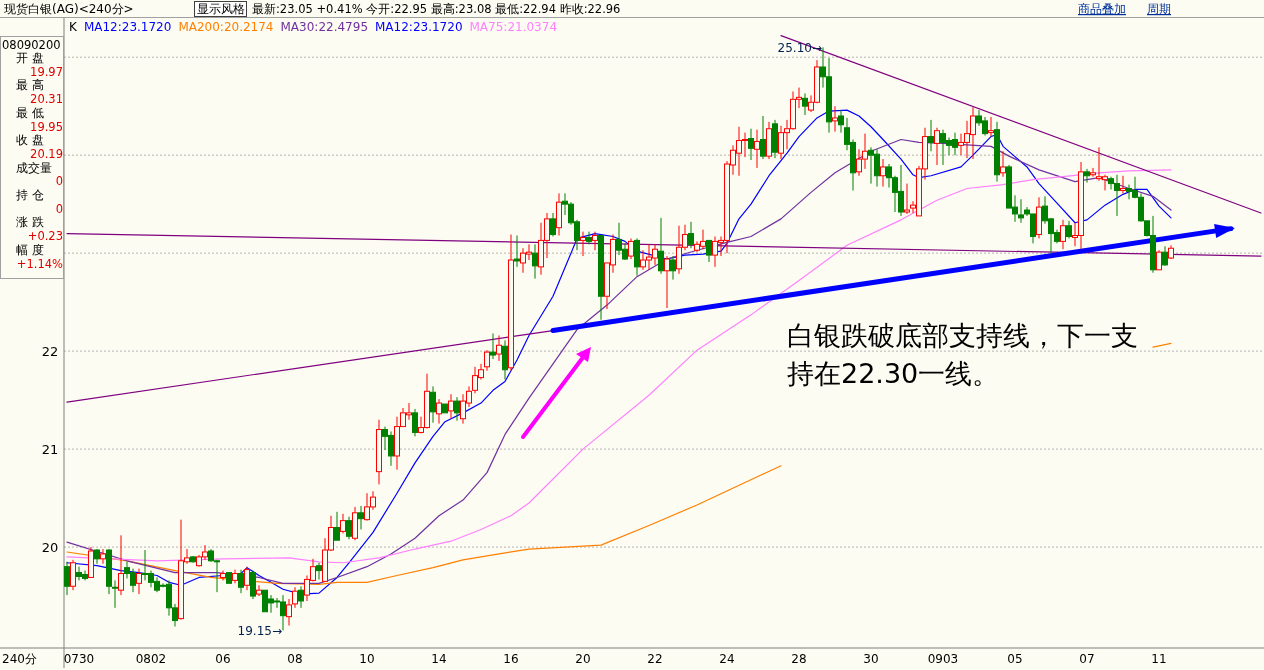  I want to click on y-tick-label: 20, so click(50, 548).